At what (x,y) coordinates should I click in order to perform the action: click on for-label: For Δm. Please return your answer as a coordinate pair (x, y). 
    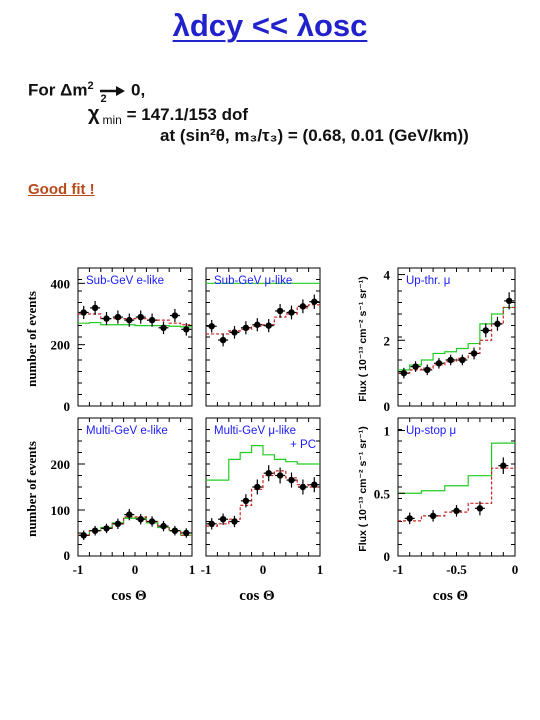
    Looking at the image, I should click on (58, 90).